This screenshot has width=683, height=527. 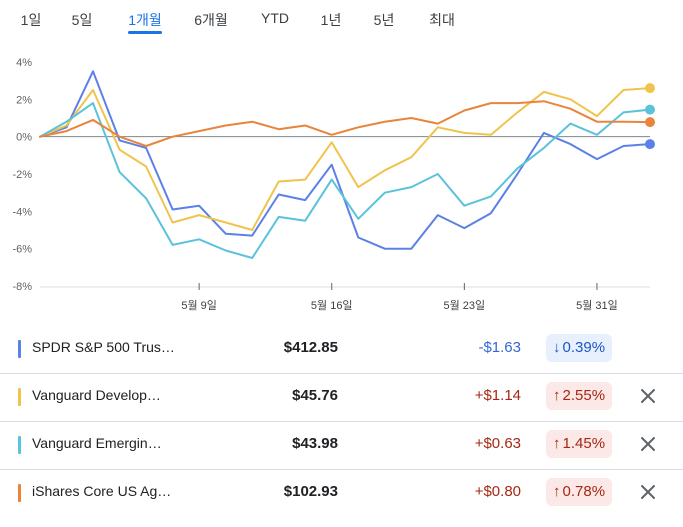 I want to click on security-price: $45.76, so click(x=315, y=395).